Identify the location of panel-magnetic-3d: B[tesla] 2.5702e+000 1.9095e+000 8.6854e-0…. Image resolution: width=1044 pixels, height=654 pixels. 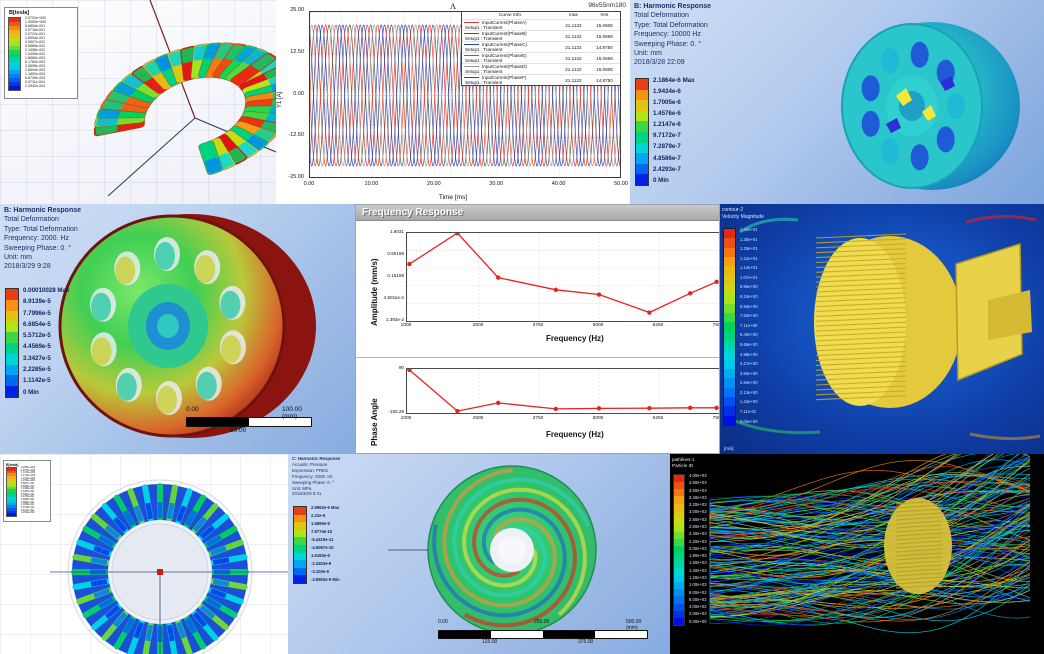
(138, 102).